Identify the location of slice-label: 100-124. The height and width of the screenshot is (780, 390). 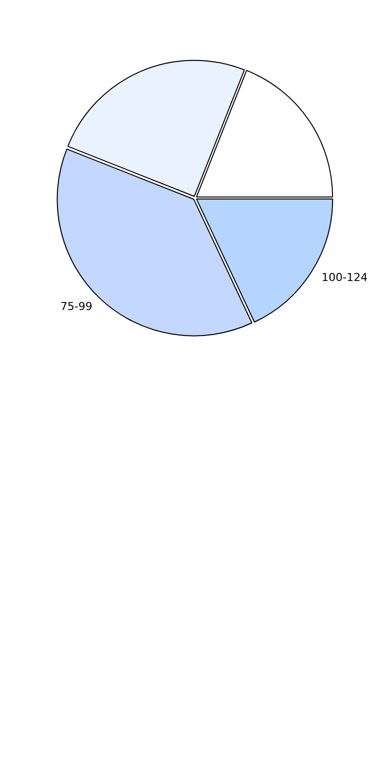
(345, 277).